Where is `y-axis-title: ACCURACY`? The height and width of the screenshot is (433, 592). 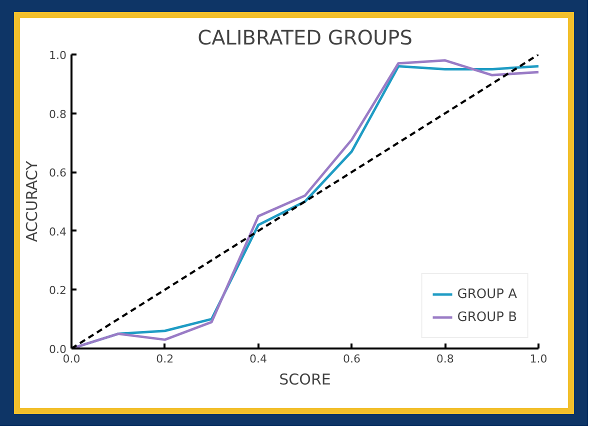
y-axis-title: ACCURACY is located at coordinates (32, 201).